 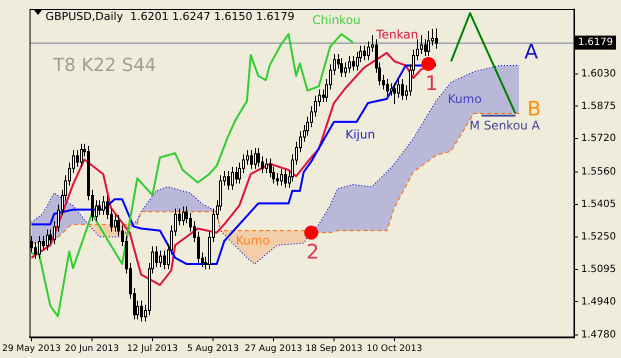 I want to click on y-tick-label: 1.4940, so click(x=598, y=302).